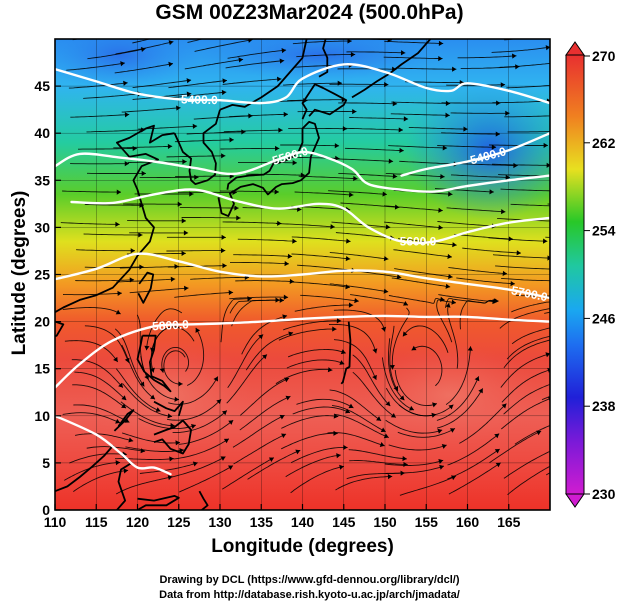  I want to click on contour-label: 5800.0, so click(171, 325).